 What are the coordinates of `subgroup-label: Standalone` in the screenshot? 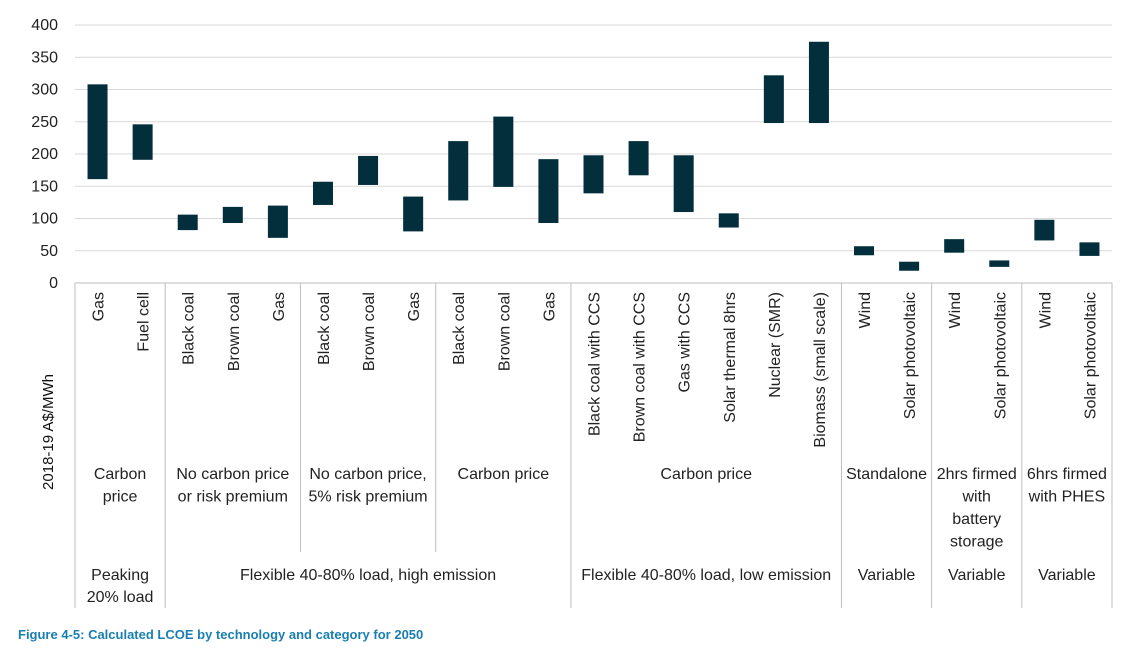 It's located at (886, 474).